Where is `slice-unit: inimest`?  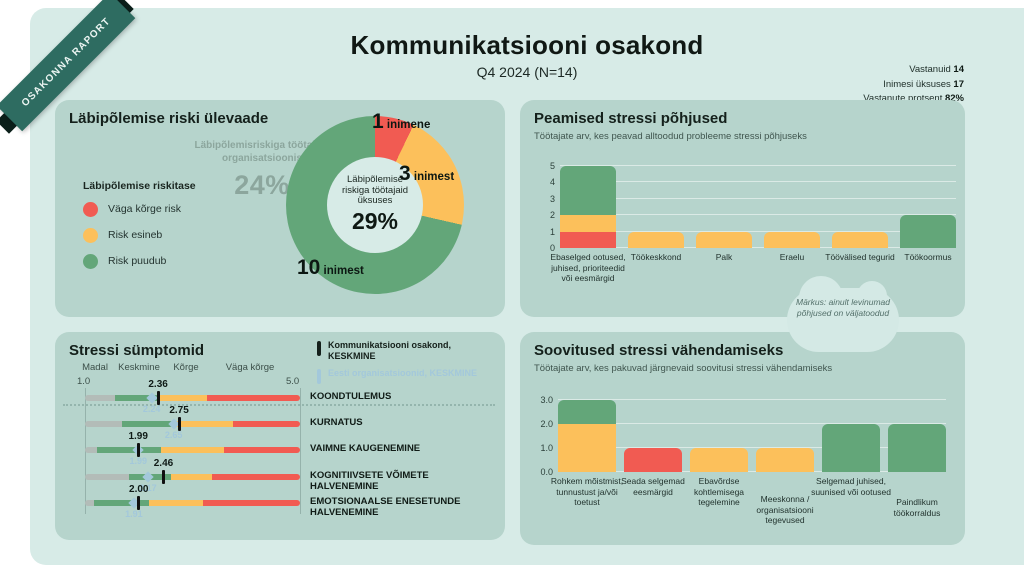 slice-unit: inimest is located at coordinates (432, 177).